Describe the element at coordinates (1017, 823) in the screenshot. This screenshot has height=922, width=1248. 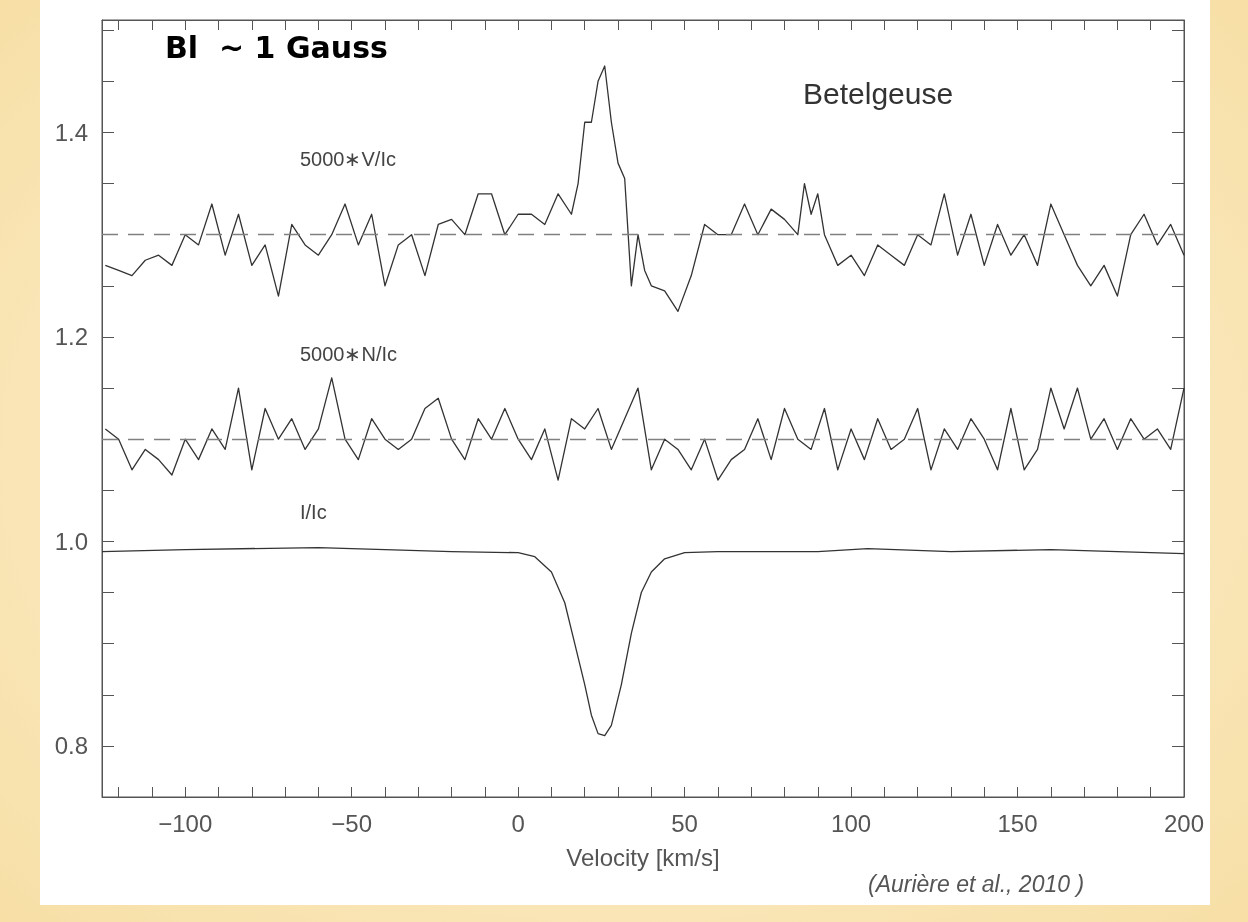
I see `x-tick-label: 150` at that location.